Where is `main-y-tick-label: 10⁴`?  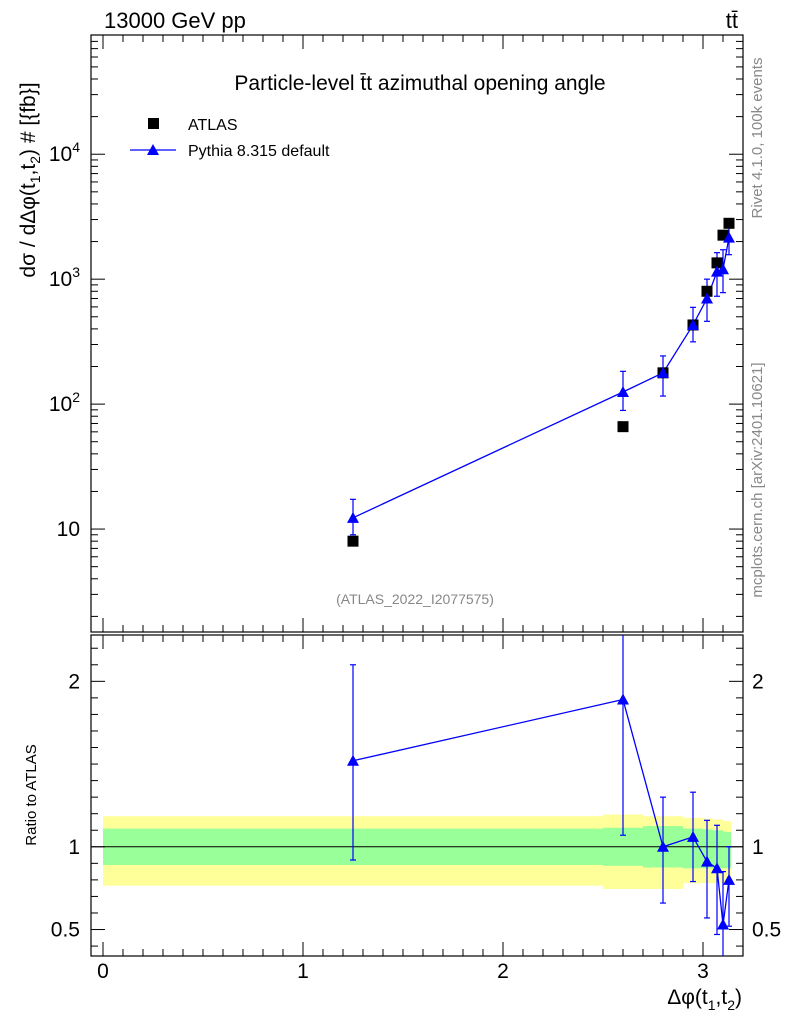
main-y-tick-label: 10⁴ is located at coordinates (64, 152).